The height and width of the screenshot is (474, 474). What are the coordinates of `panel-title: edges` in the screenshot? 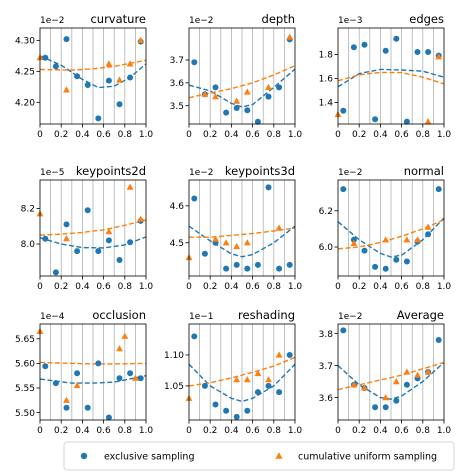 It's located at (426, 19).